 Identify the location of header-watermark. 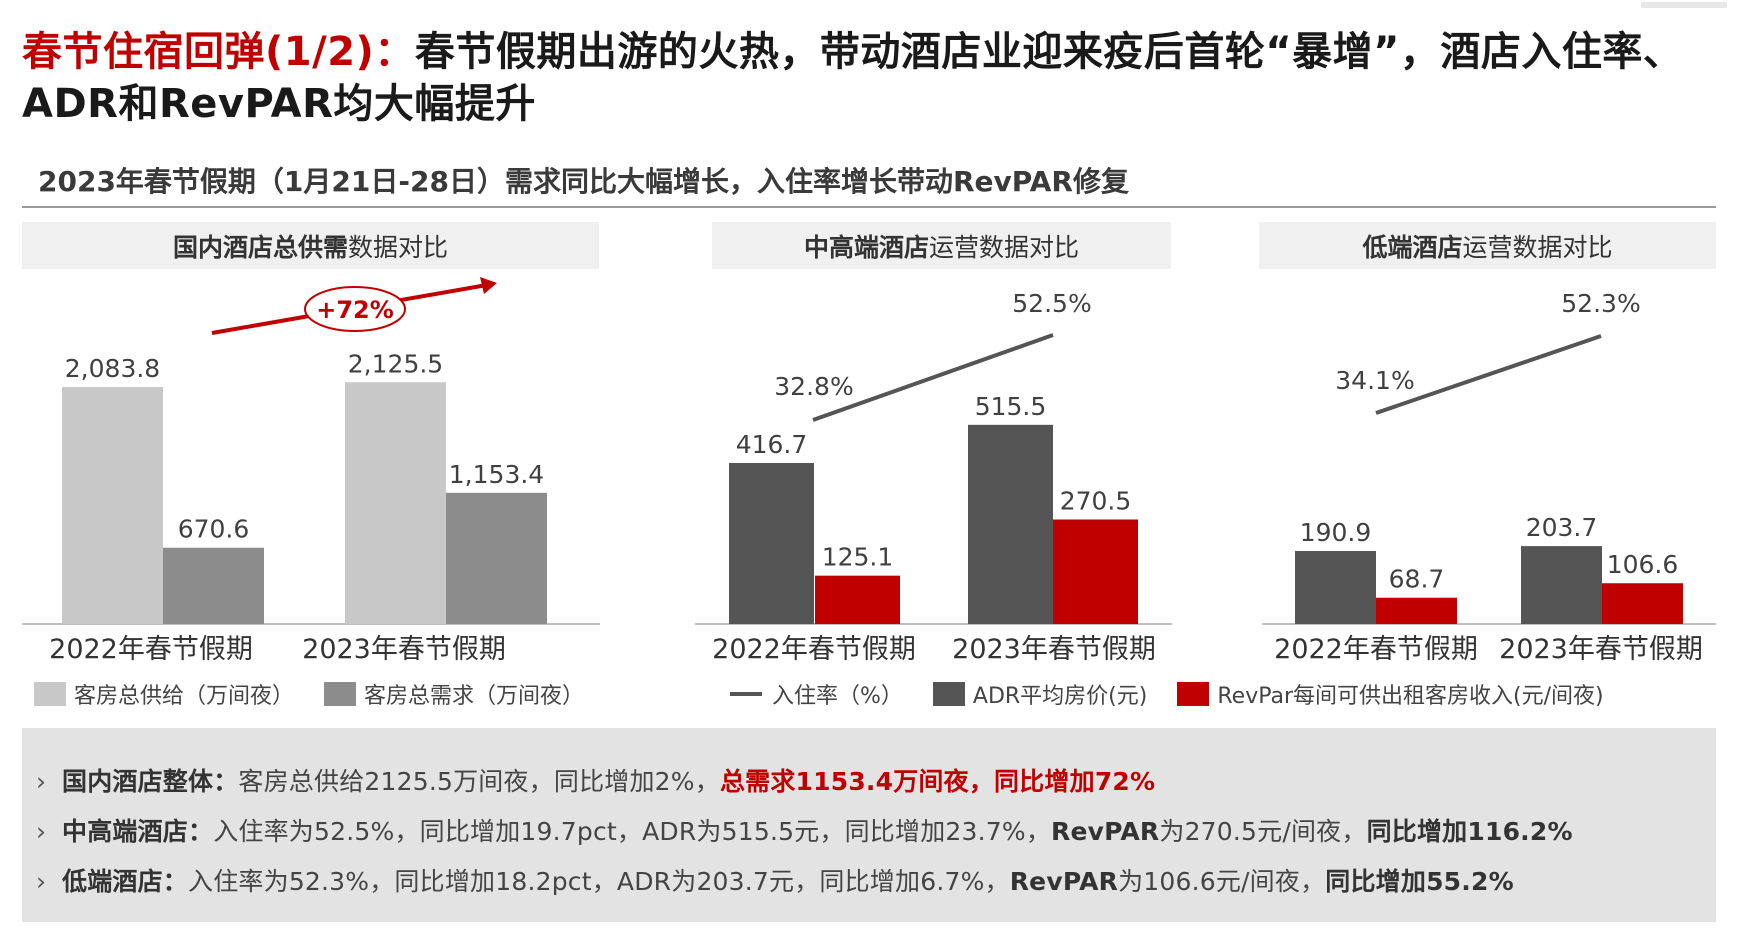
(1684, 5).